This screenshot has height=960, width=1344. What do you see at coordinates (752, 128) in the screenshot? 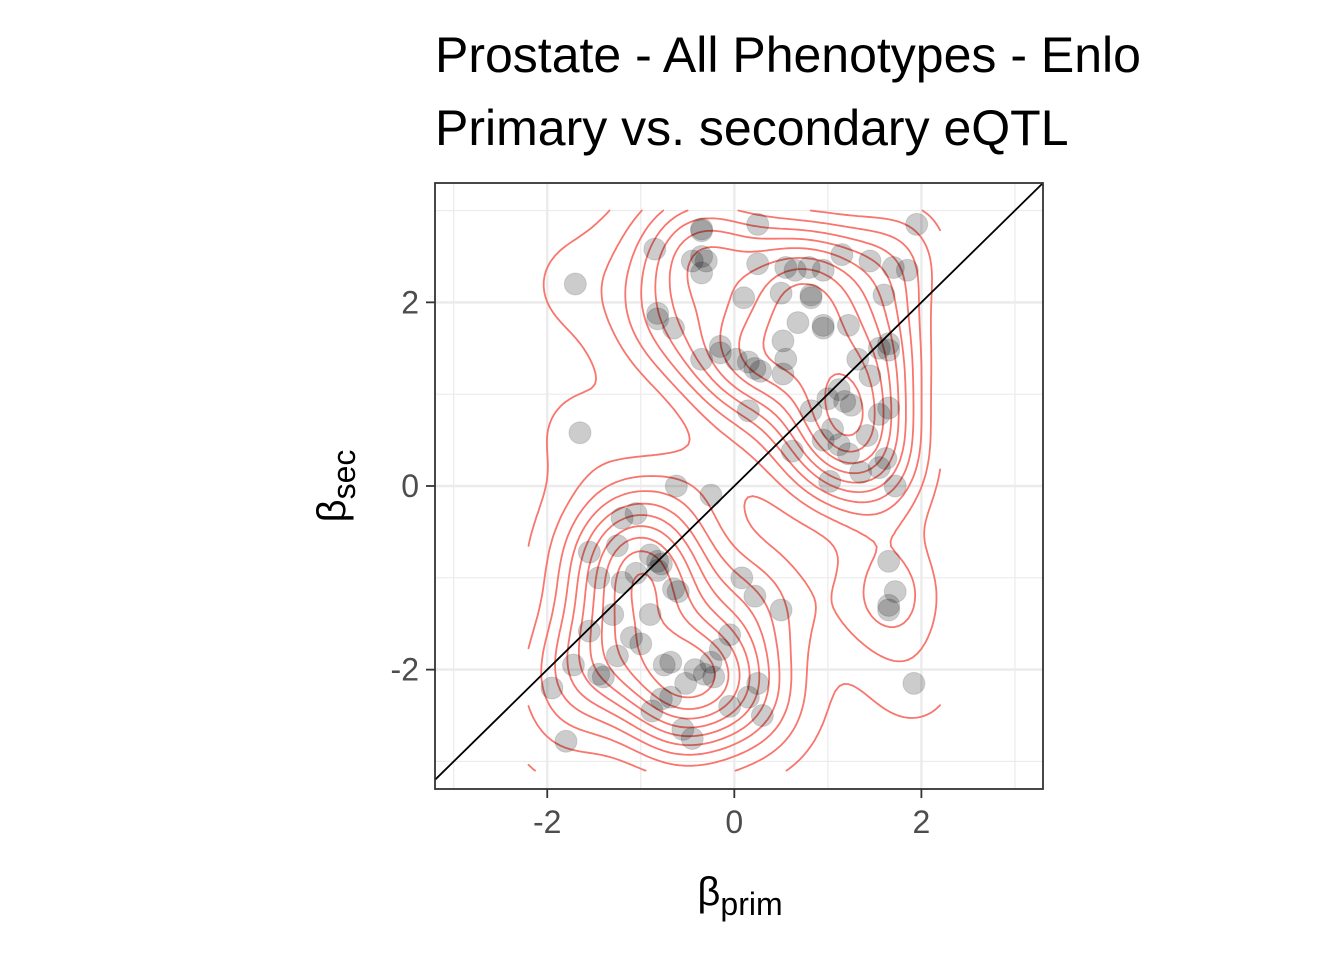
I see `chart-subtitle: Primary vs. secondary eQTL` at bounding box center [752, 128].